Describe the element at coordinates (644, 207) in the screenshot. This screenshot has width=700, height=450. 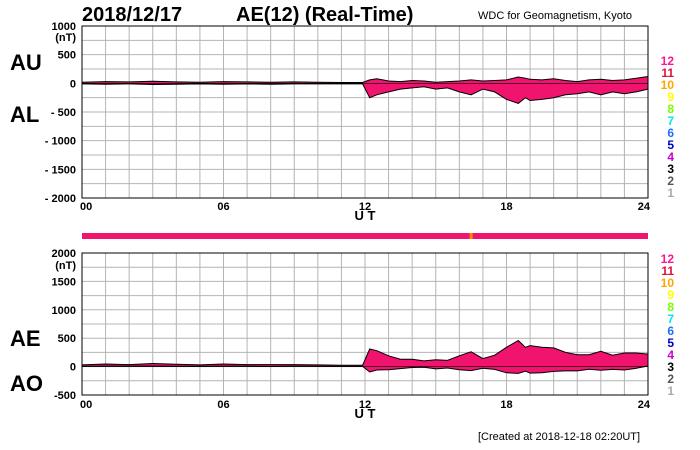
I see `top-xtick-label: 24` at that location.